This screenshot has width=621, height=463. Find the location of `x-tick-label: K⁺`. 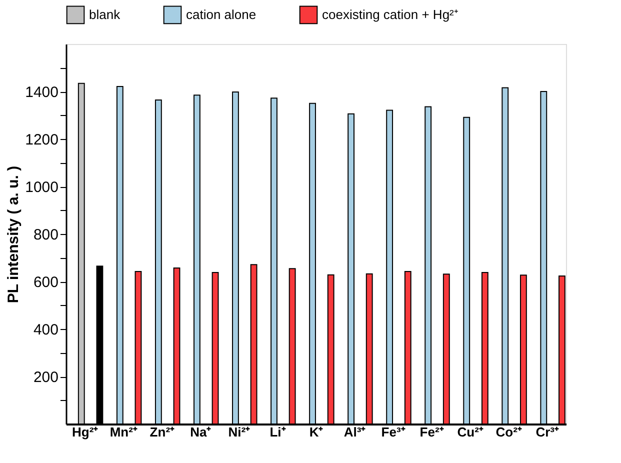

x-tick-label: K⁺ is located at coordinates (316, 432).